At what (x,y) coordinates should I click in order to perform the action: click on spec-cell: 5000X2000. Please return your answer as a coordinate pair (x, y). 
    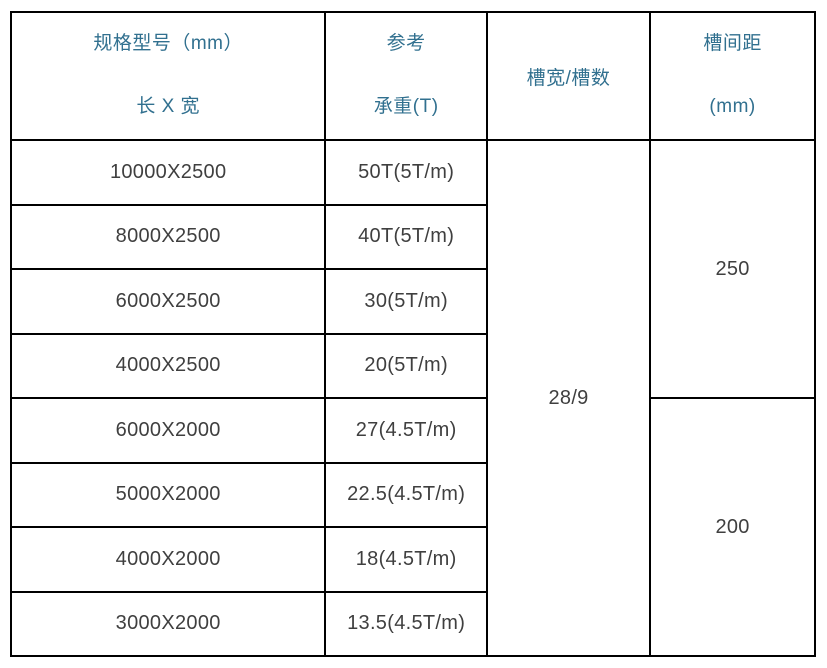
    Looking at the image, I should click on (168, 494).